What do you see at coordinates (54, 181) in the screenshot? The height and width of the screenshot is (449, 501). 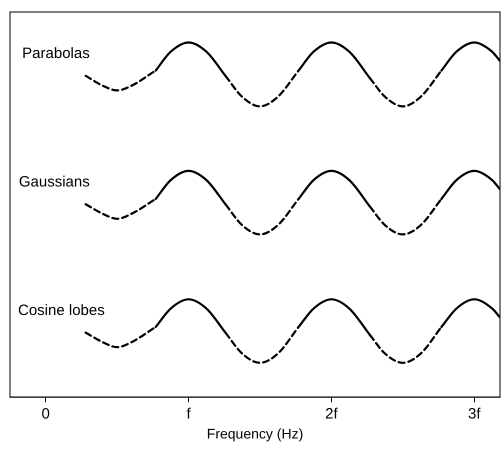 I see `series-label: Gaussians` at bounding box center [54, 181].